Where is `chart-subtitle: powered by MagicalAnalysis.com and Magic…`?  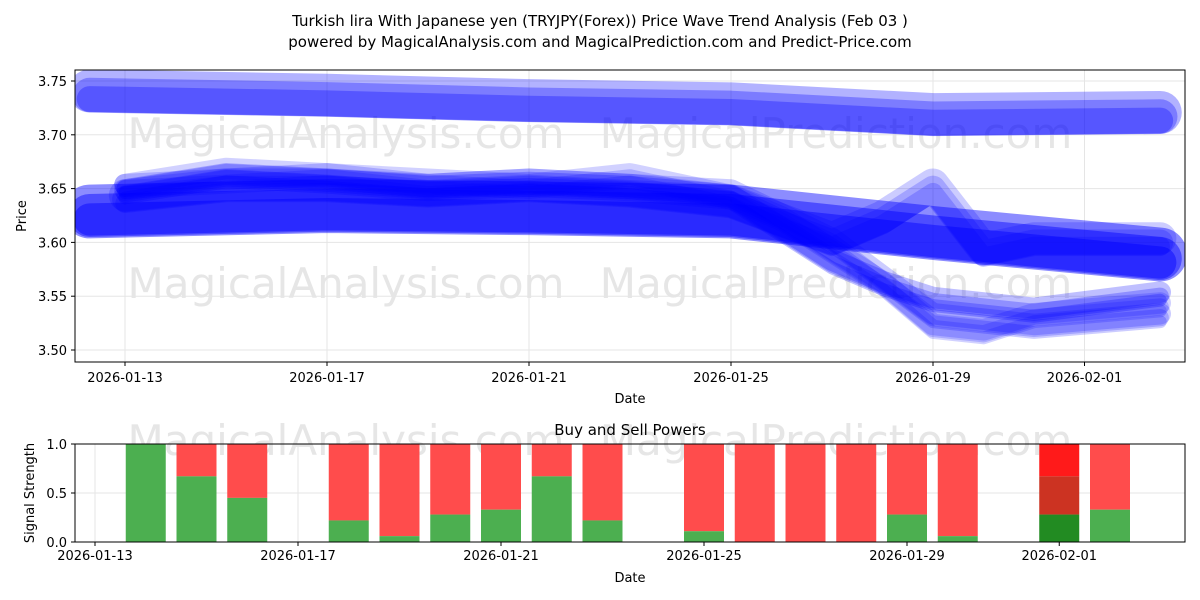
chart-subtitle: powered by MagicalAnalysis.com and Magic… is located at coordinates (600, 42).